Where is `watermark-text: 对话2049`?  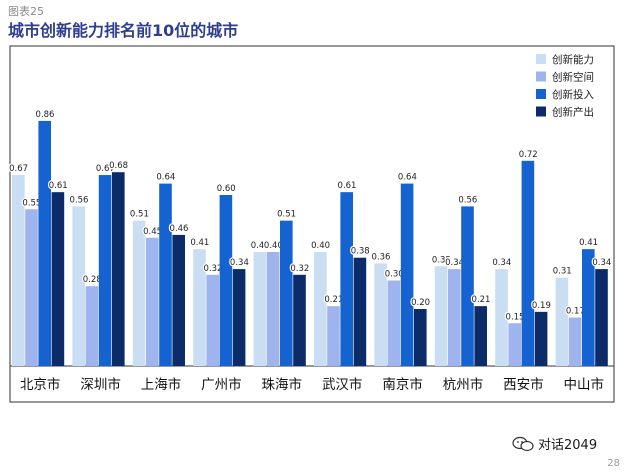 watermark-text: 对话2049 is located at coordinates (568, 445).